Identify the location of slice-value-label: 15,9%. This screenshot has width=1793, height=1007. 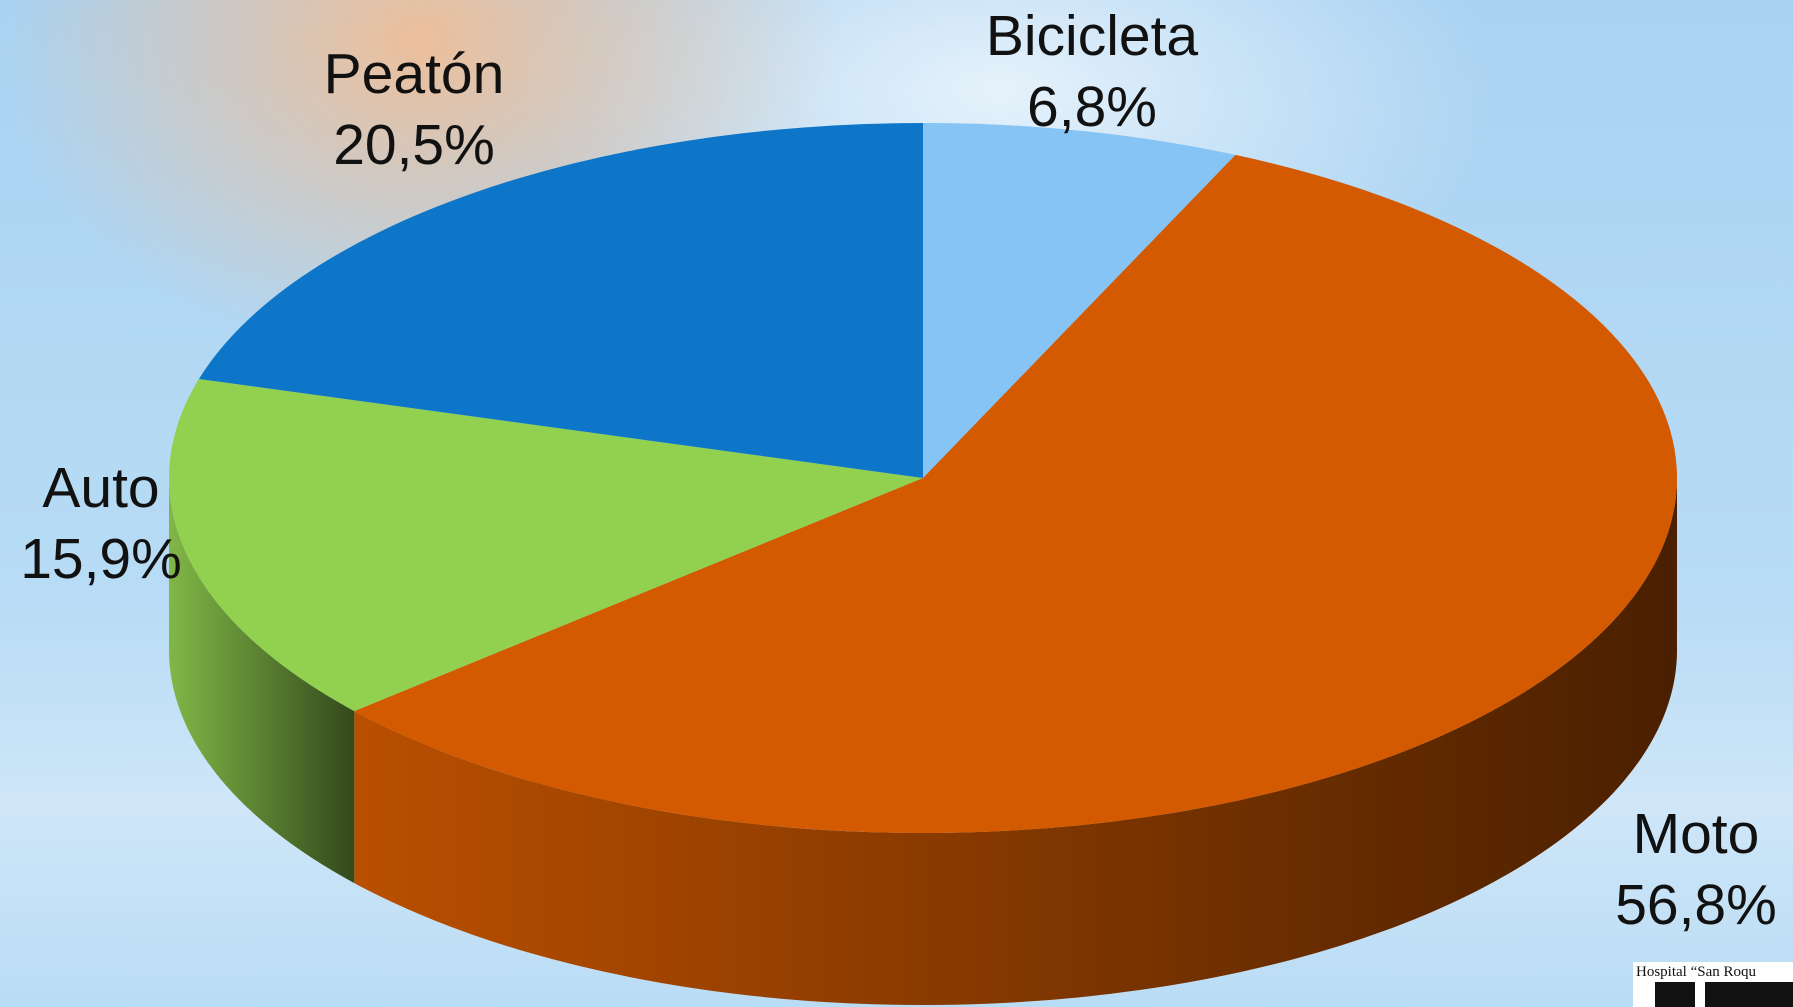
(101, 559).